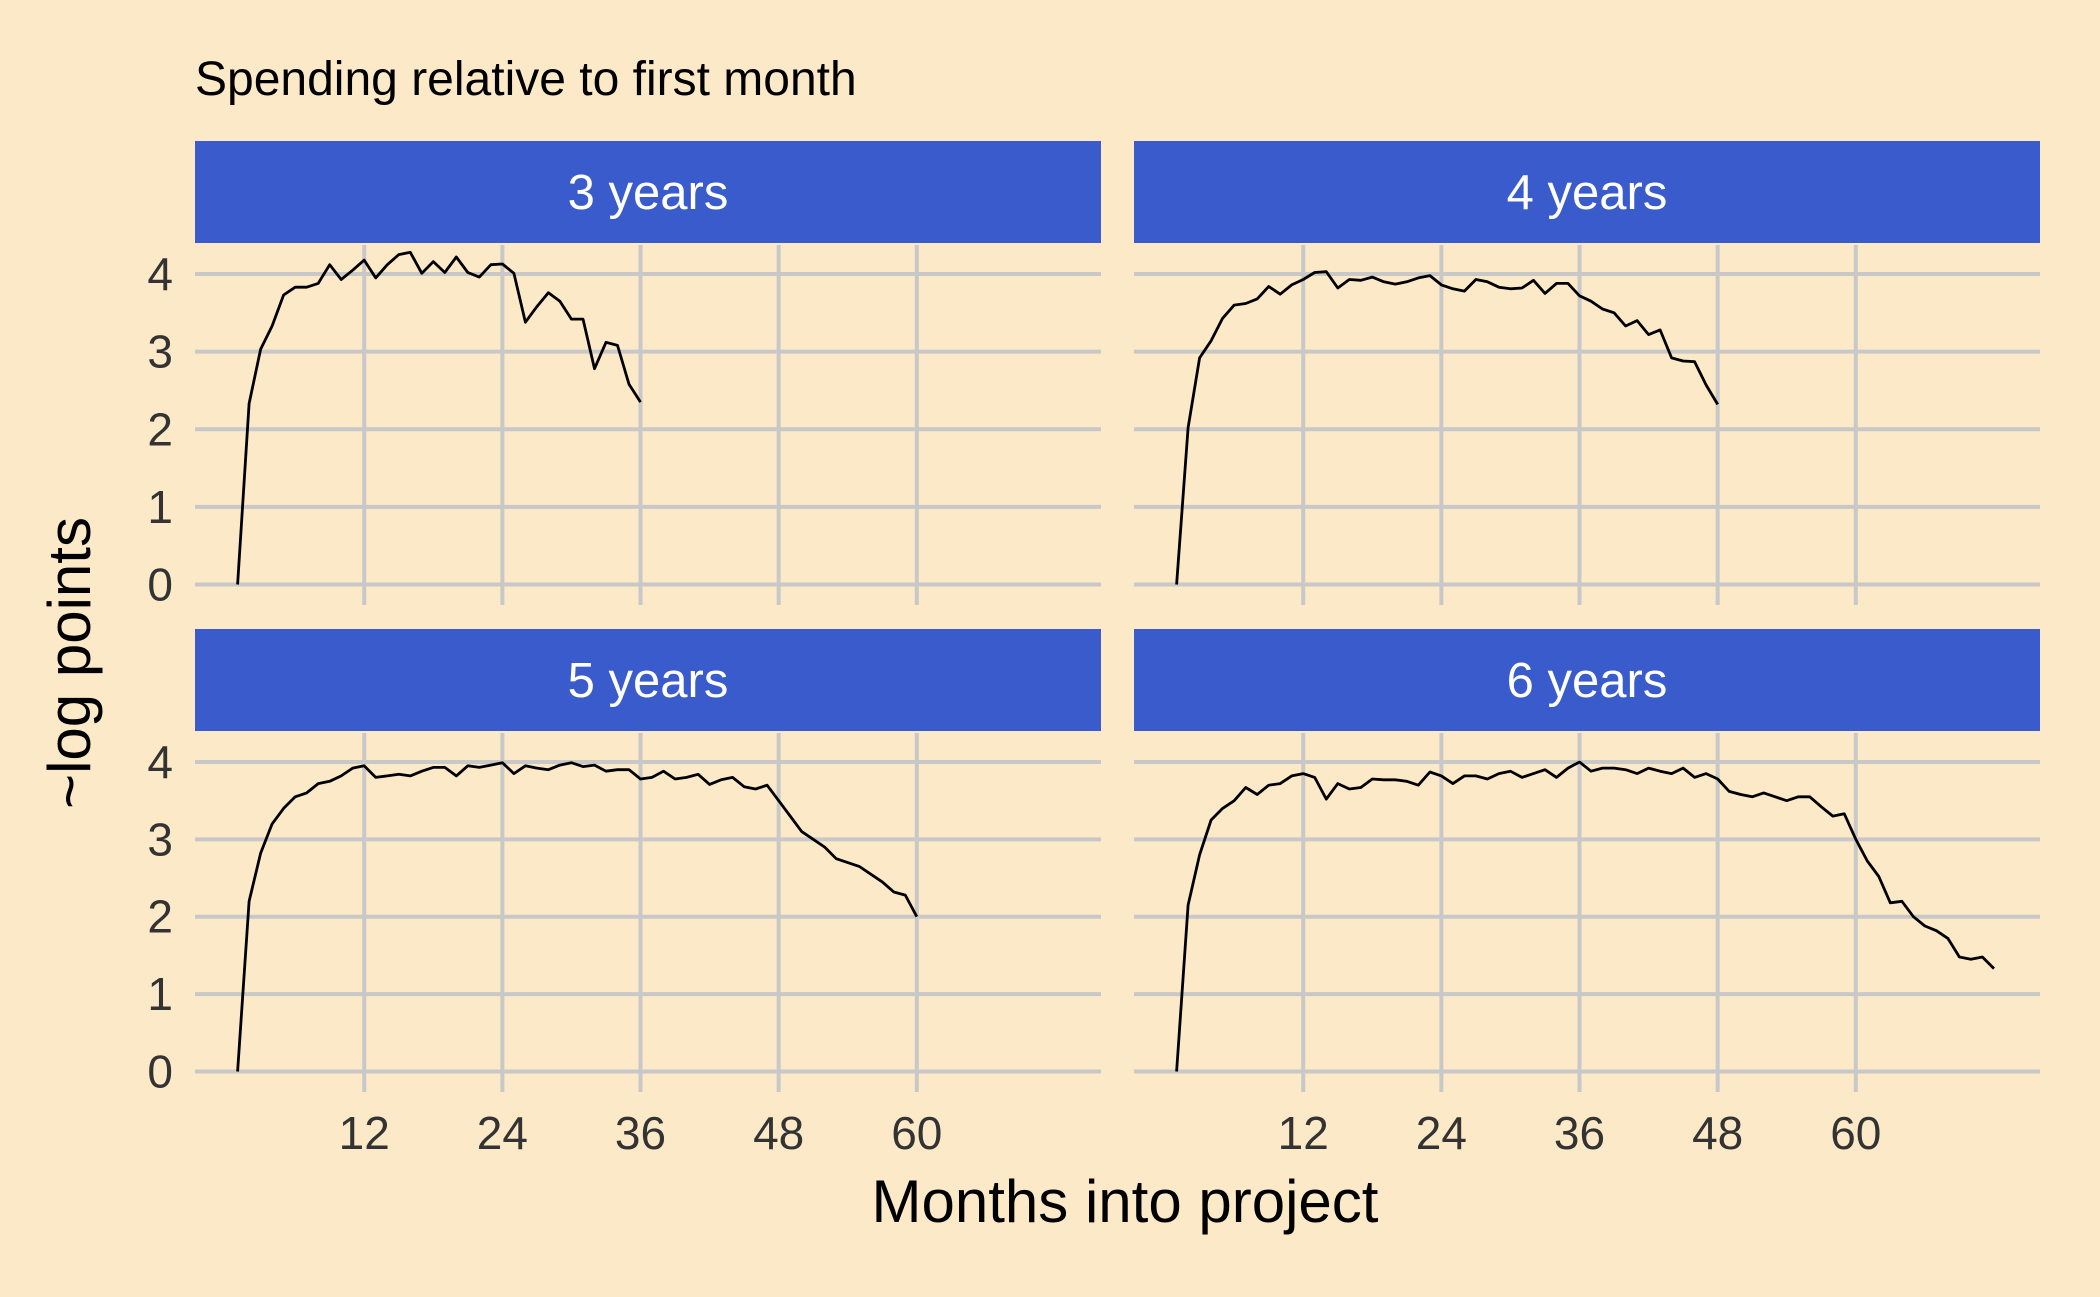  I want to click on x-axis-title: Months into project, so click(1125, 1201).